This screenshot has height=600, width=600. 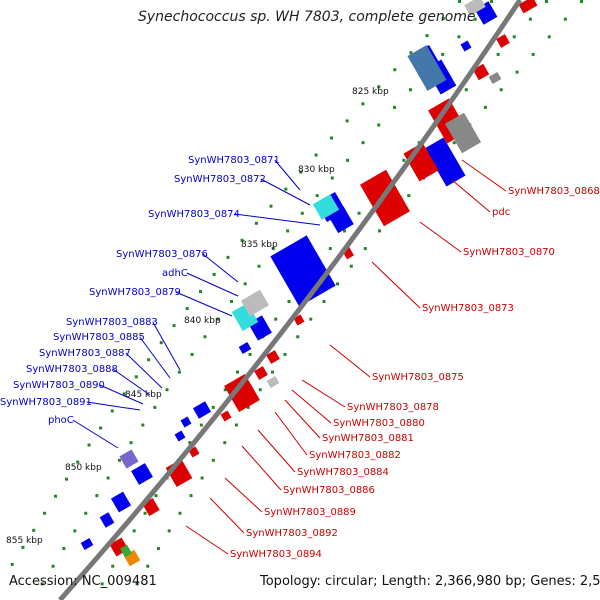 What do you see at coordinates (143, 395) in the screenshot?
I see `tick-label: 845 kbp` at bounding box center [143, 395].